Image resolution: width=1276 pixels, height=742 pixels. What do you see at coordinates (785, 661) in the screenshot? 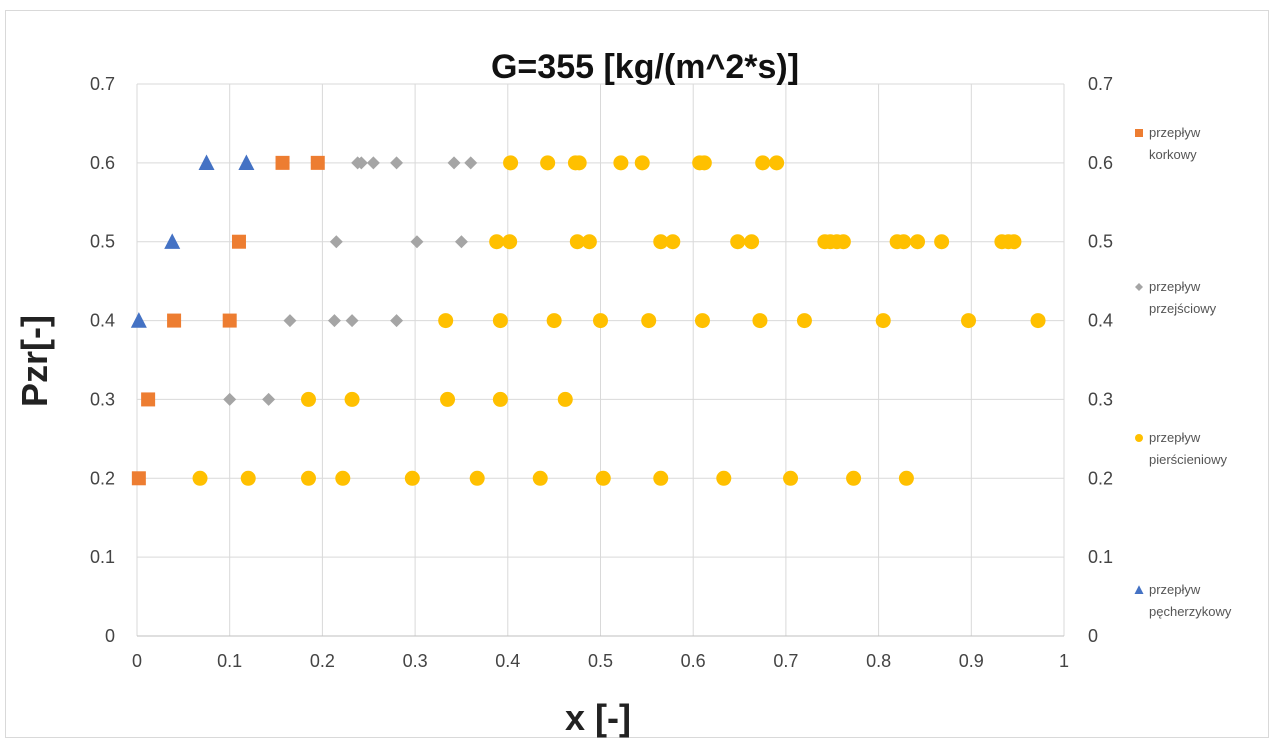
I see `x-tick-label: 0.7` at bounding box center [785, 661].